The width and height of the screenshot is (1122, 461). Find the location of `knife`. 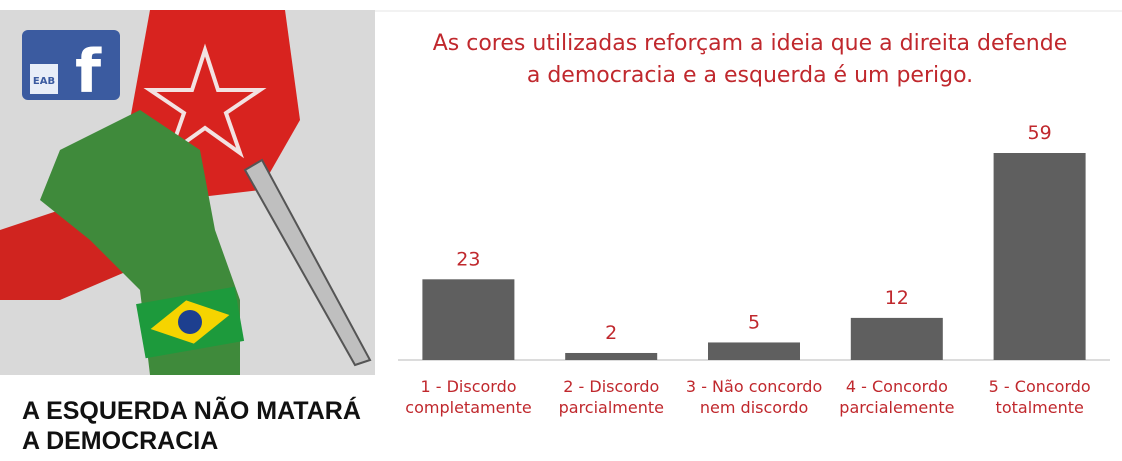

knife is located at coordinates (307, 262).